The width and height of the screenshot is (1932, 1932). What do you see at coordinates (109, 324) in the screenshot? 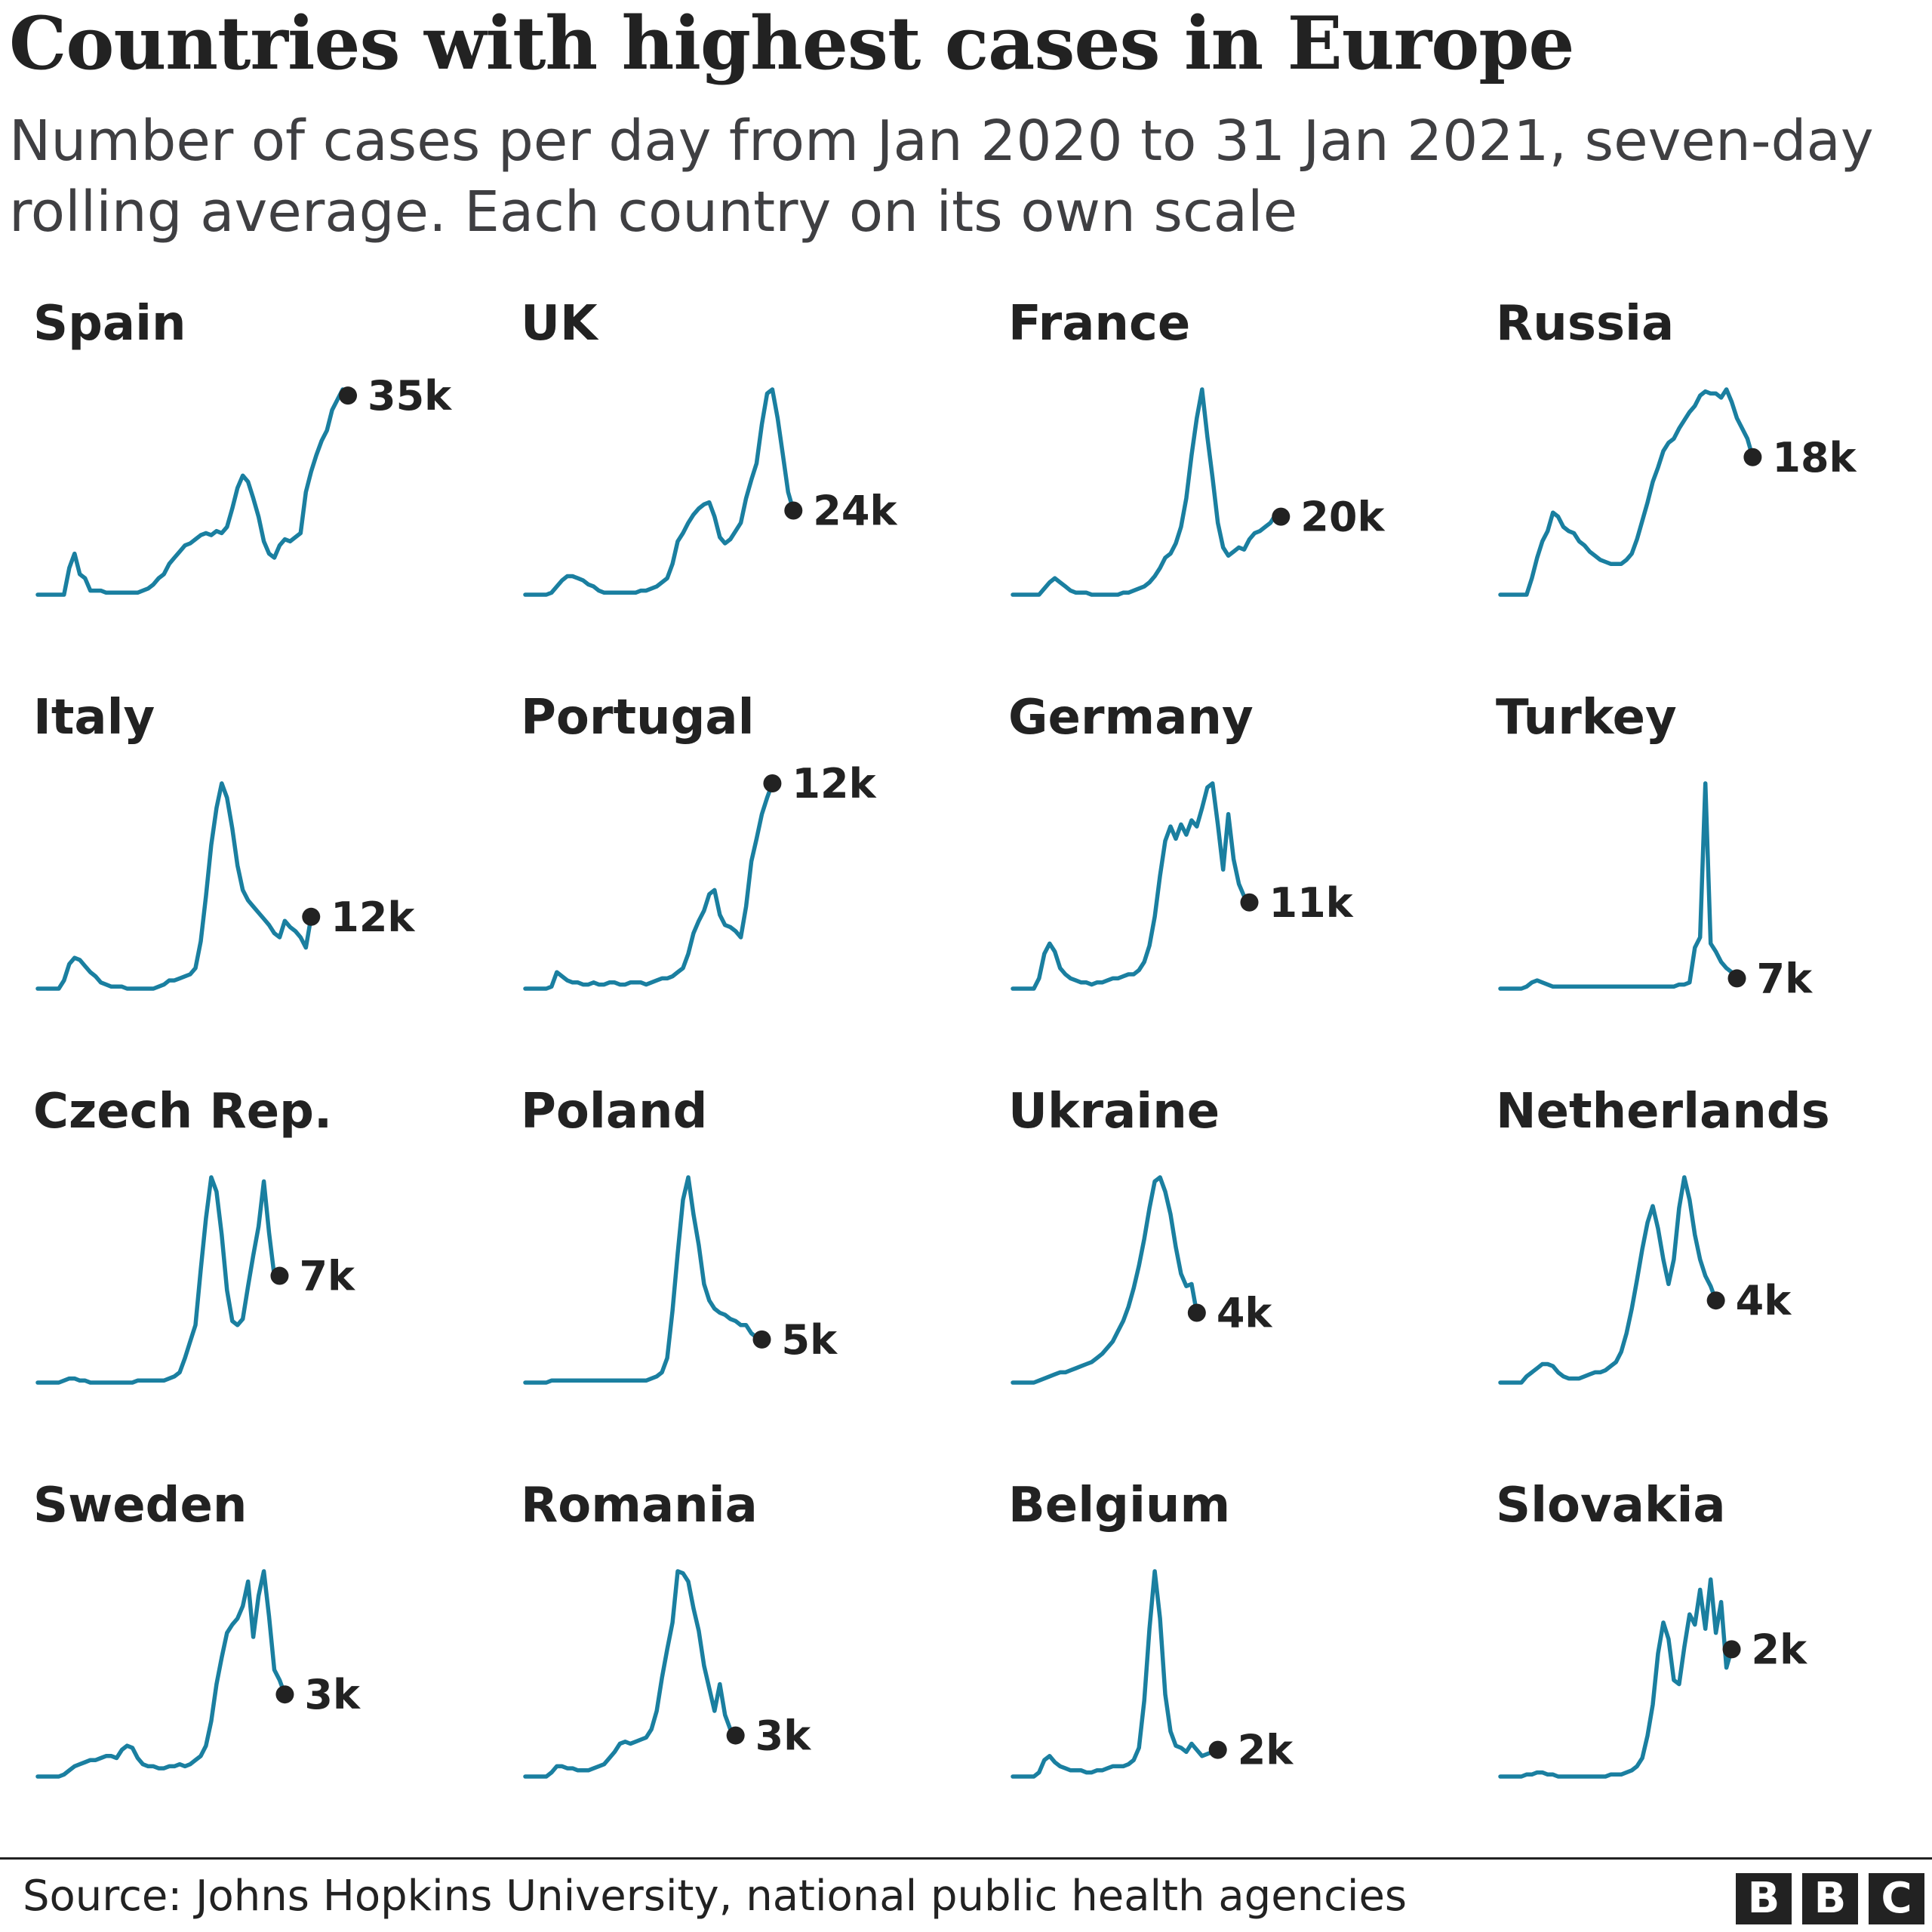
I see `country-label-spain: Spain` at bounding box center [109, 324].